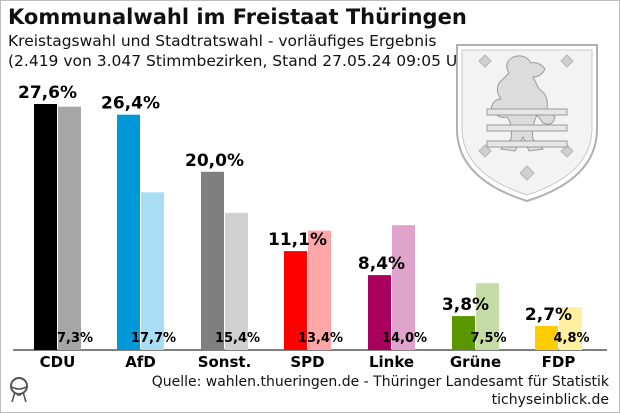 The width and height of the screenshot is (620, 413). What do you see at coordinates (19, 390) in the screenshot?
I see `tichys-einblick-logo-icon` at bounding box center [19, 390].